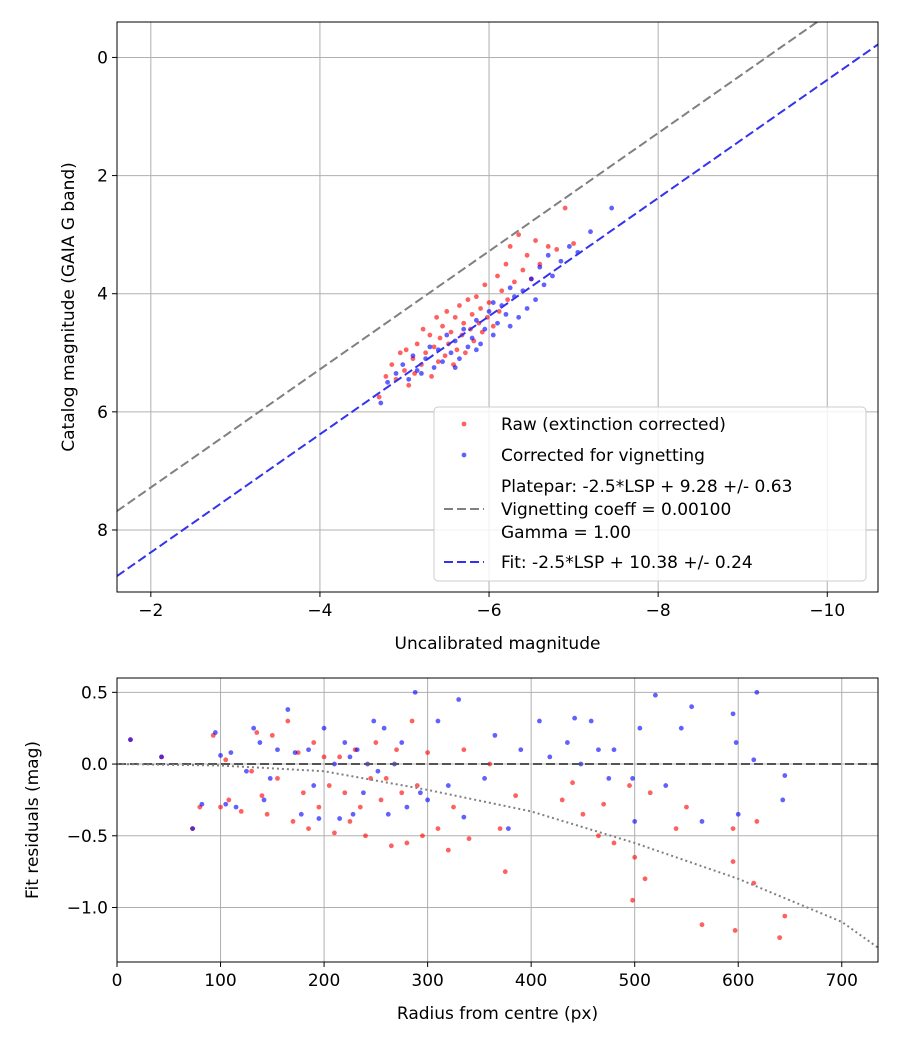  I want to click on bottom-y-tick-label: −0.5, so click(87, 837).